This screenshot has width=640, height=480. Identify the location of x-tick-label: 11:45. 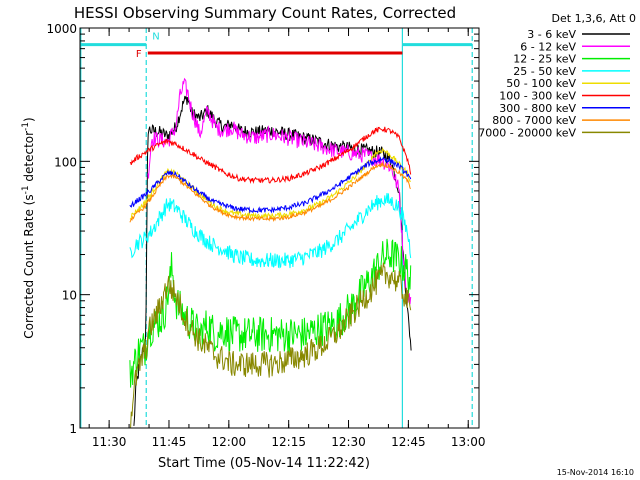
(169, 442).